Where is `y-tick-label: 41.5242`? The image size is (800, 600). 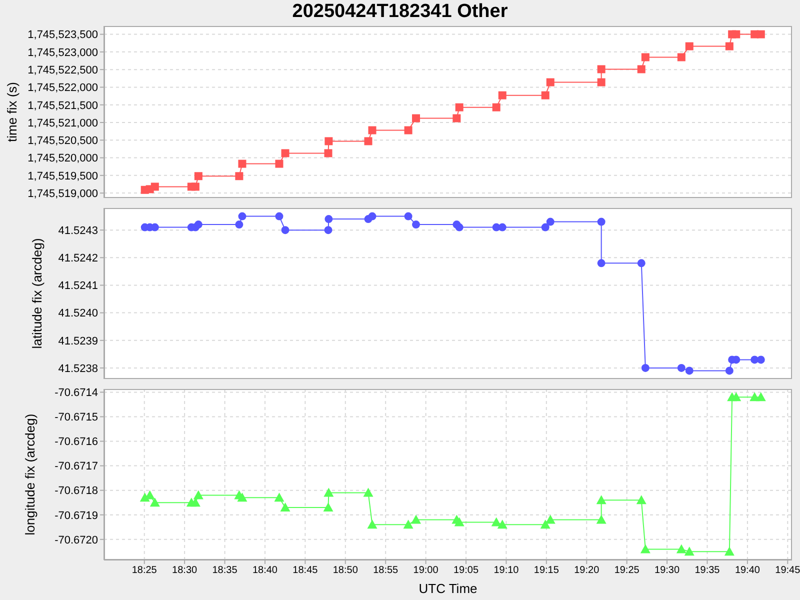 y-tick-label: 41.5242 is located at coordinates (78, 258).